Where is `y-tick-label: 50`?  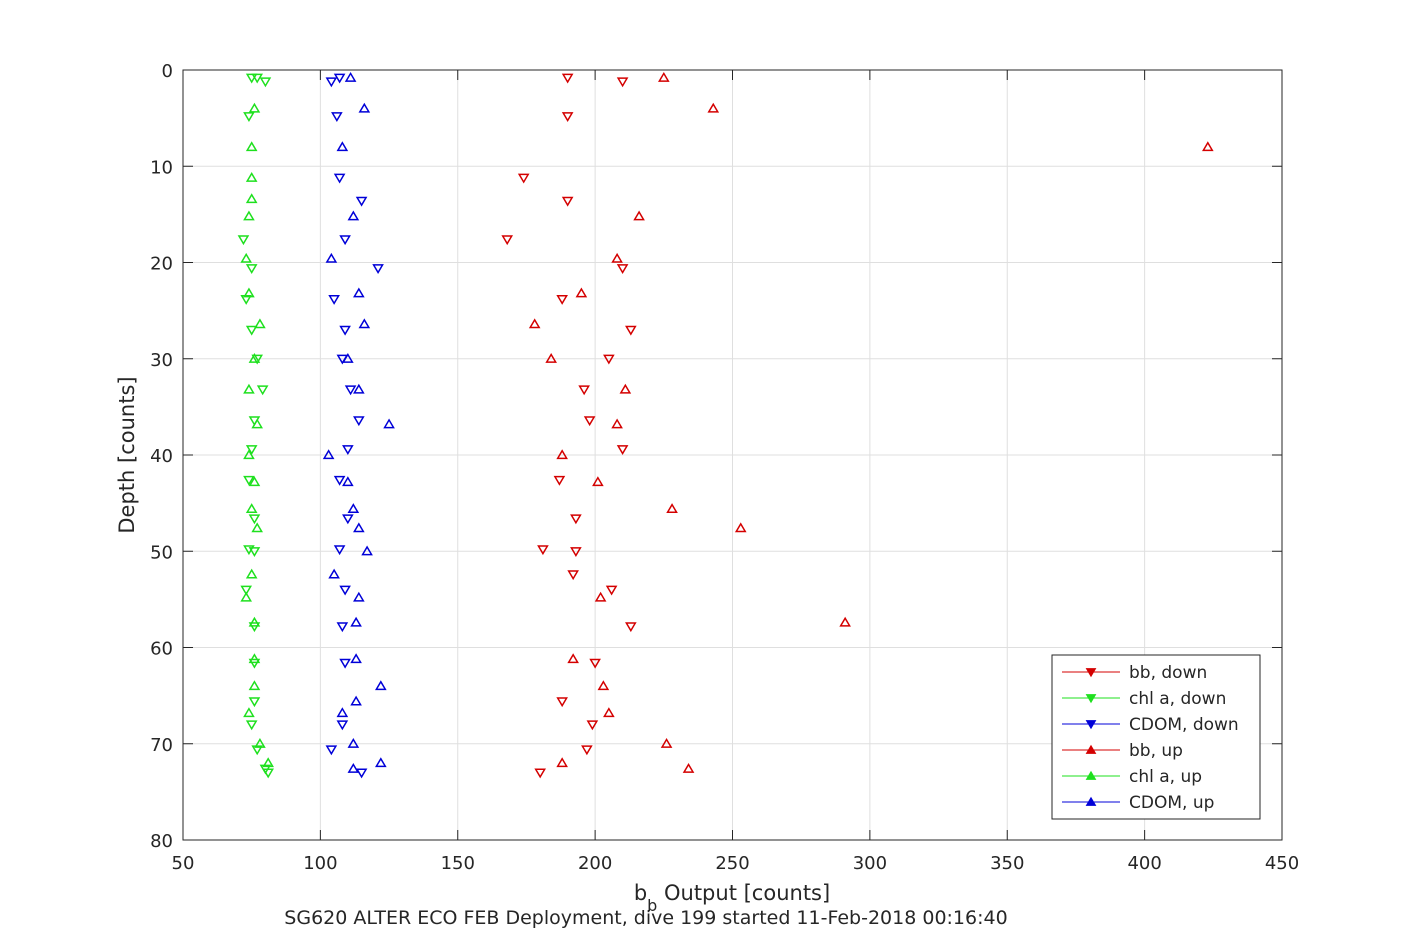 y-tick-label: 50 is located at coordinates (161, 552).